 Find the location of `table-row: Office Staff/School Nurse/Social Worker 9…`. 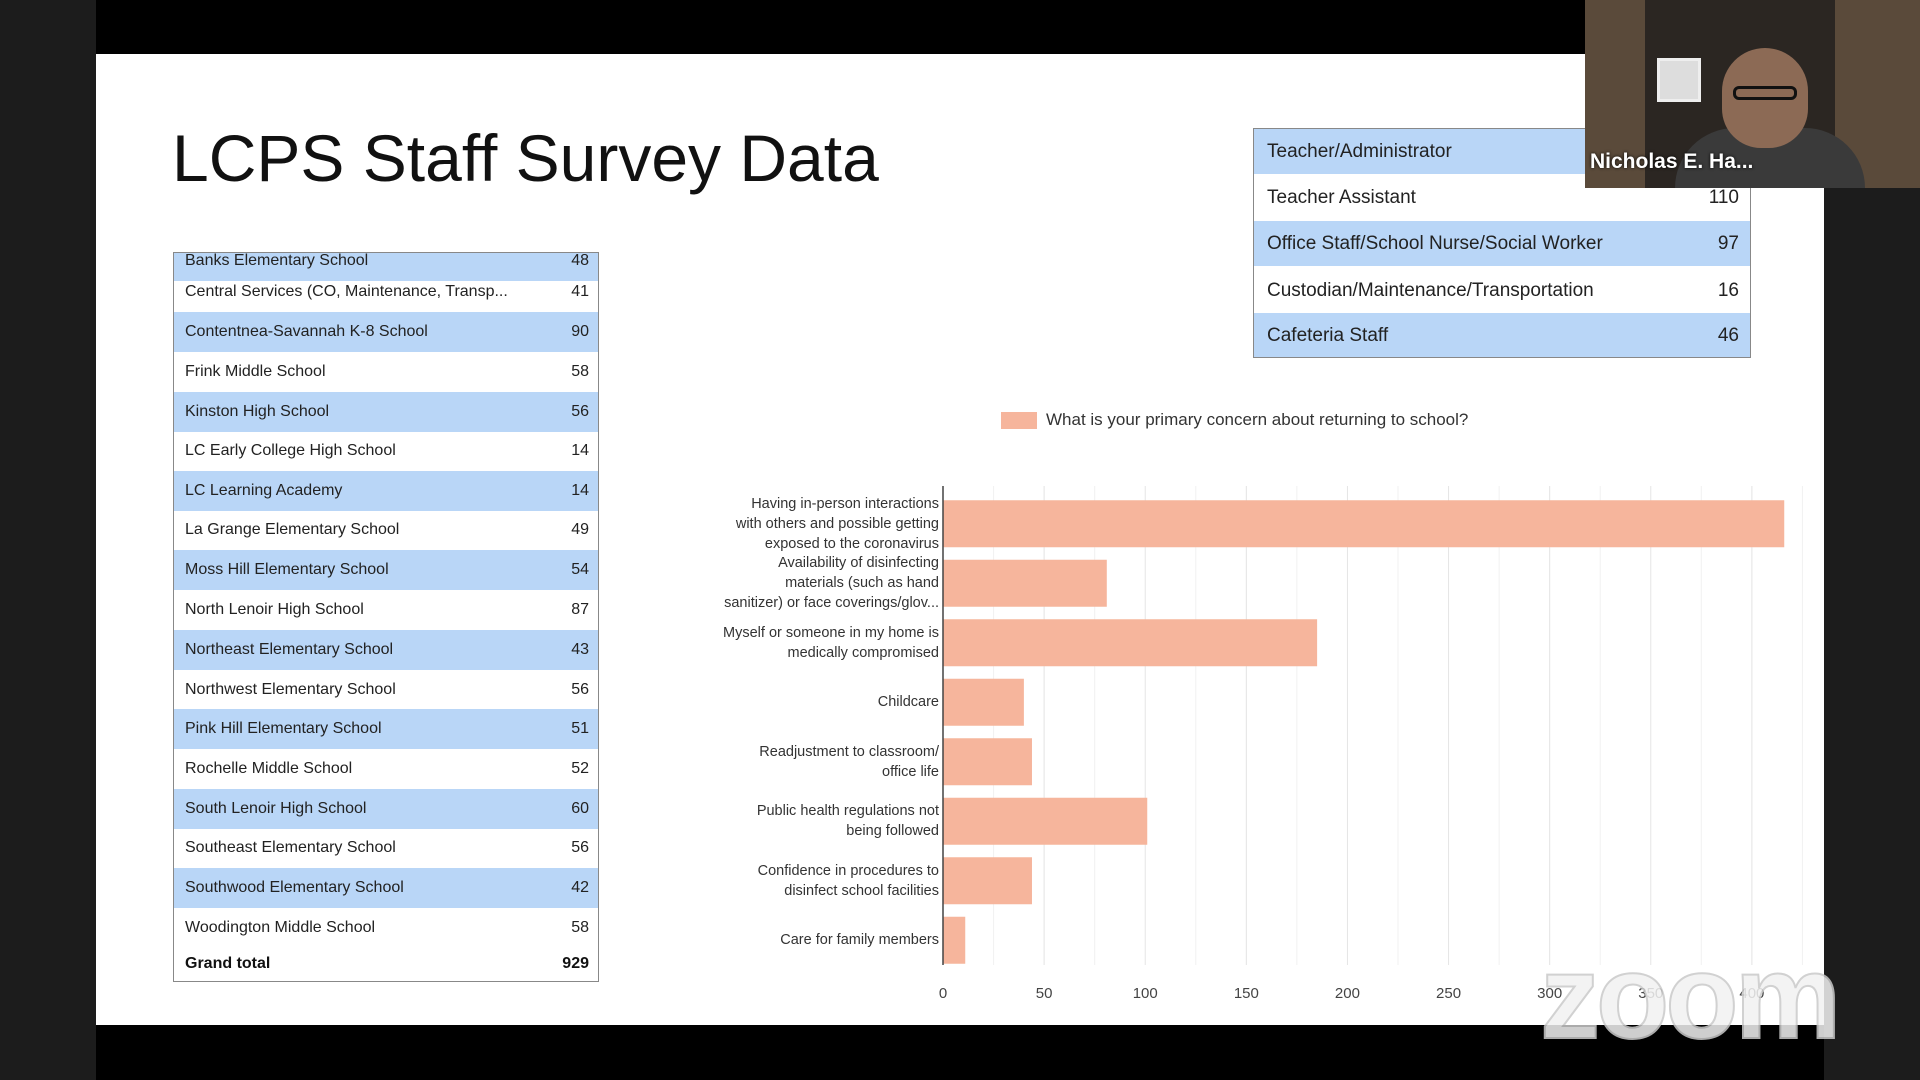

table-row: Office Staff/School Nurse/Social Worker 9… is located at coordinates (1502, 243).